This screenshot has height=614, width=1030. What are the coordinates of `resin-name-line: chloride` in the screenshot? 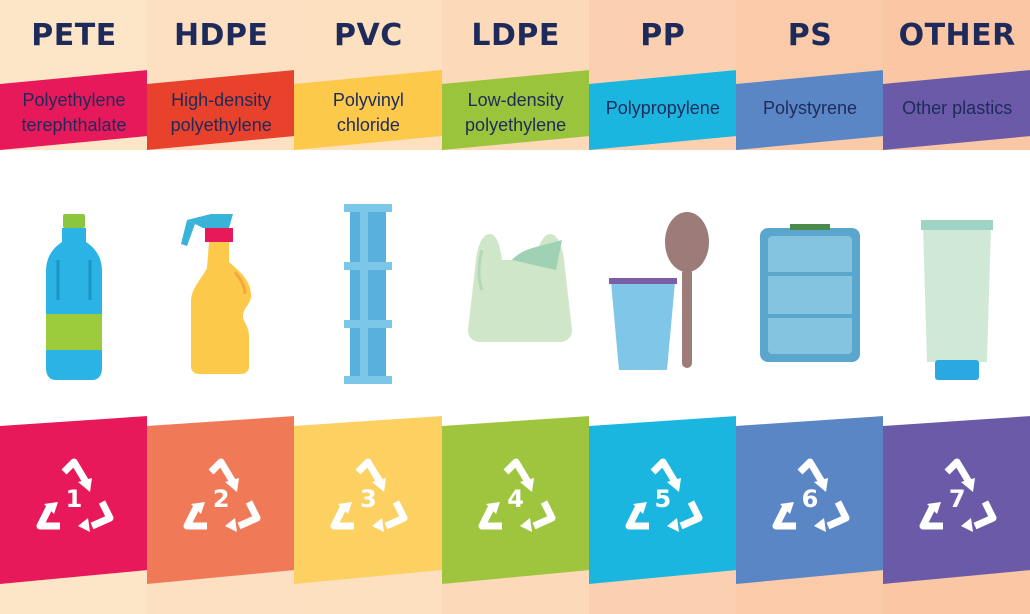 It's located at (368, 125).